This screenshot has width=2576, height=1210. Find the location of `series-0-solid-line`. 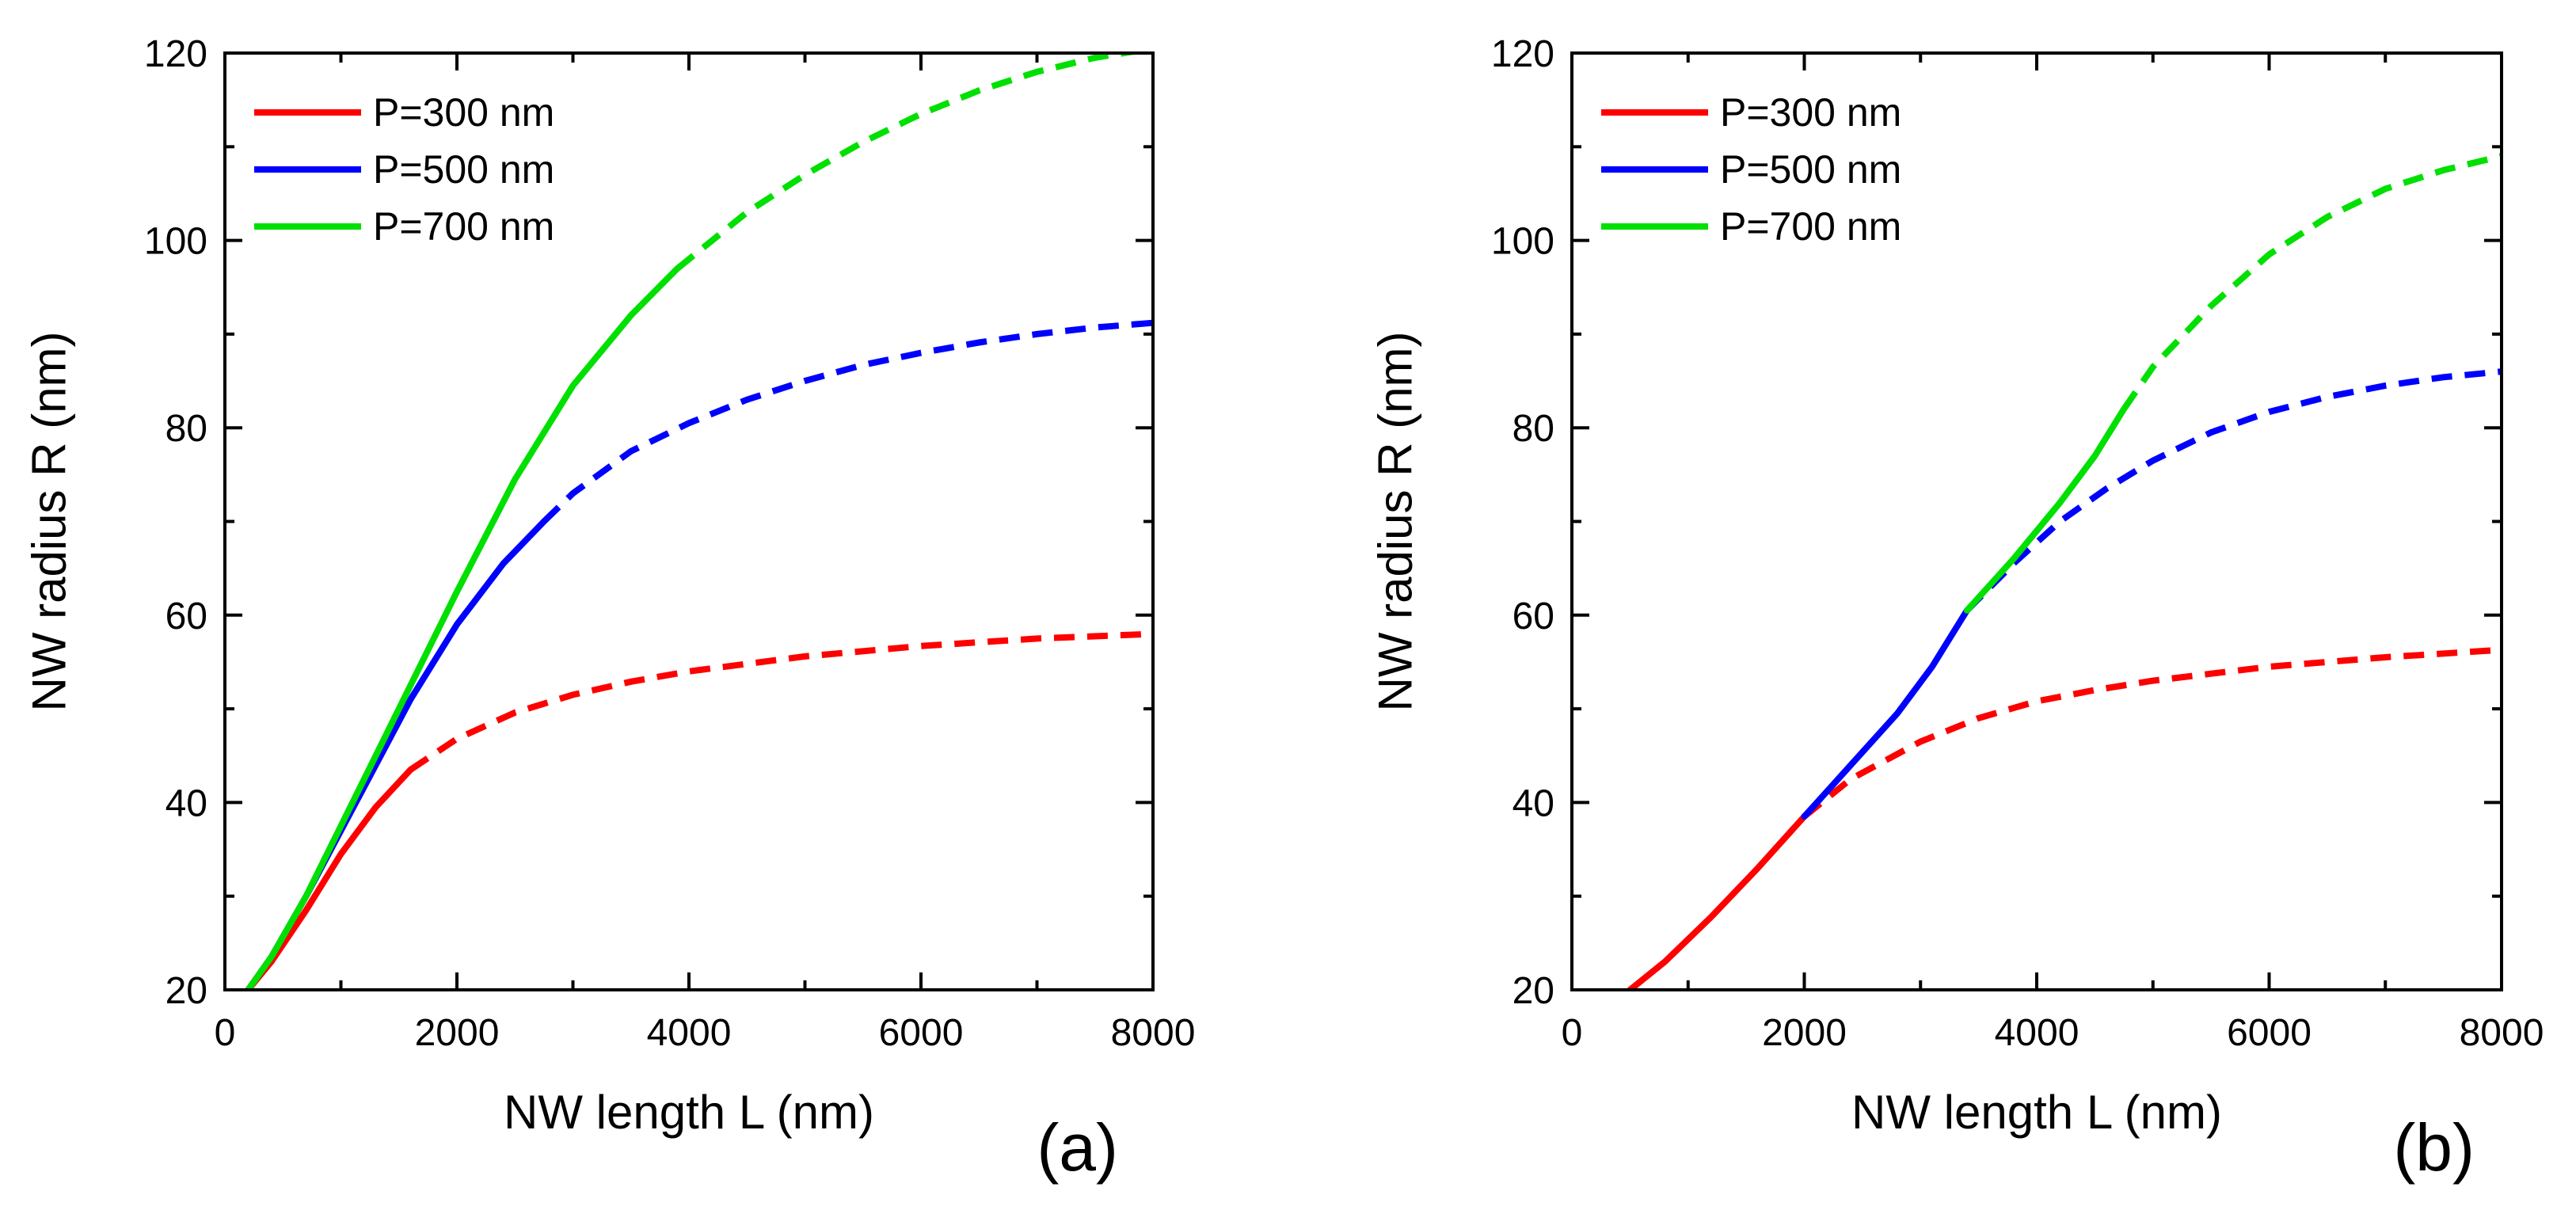

series-0-solid-line is located at coordinates (1717, 901).